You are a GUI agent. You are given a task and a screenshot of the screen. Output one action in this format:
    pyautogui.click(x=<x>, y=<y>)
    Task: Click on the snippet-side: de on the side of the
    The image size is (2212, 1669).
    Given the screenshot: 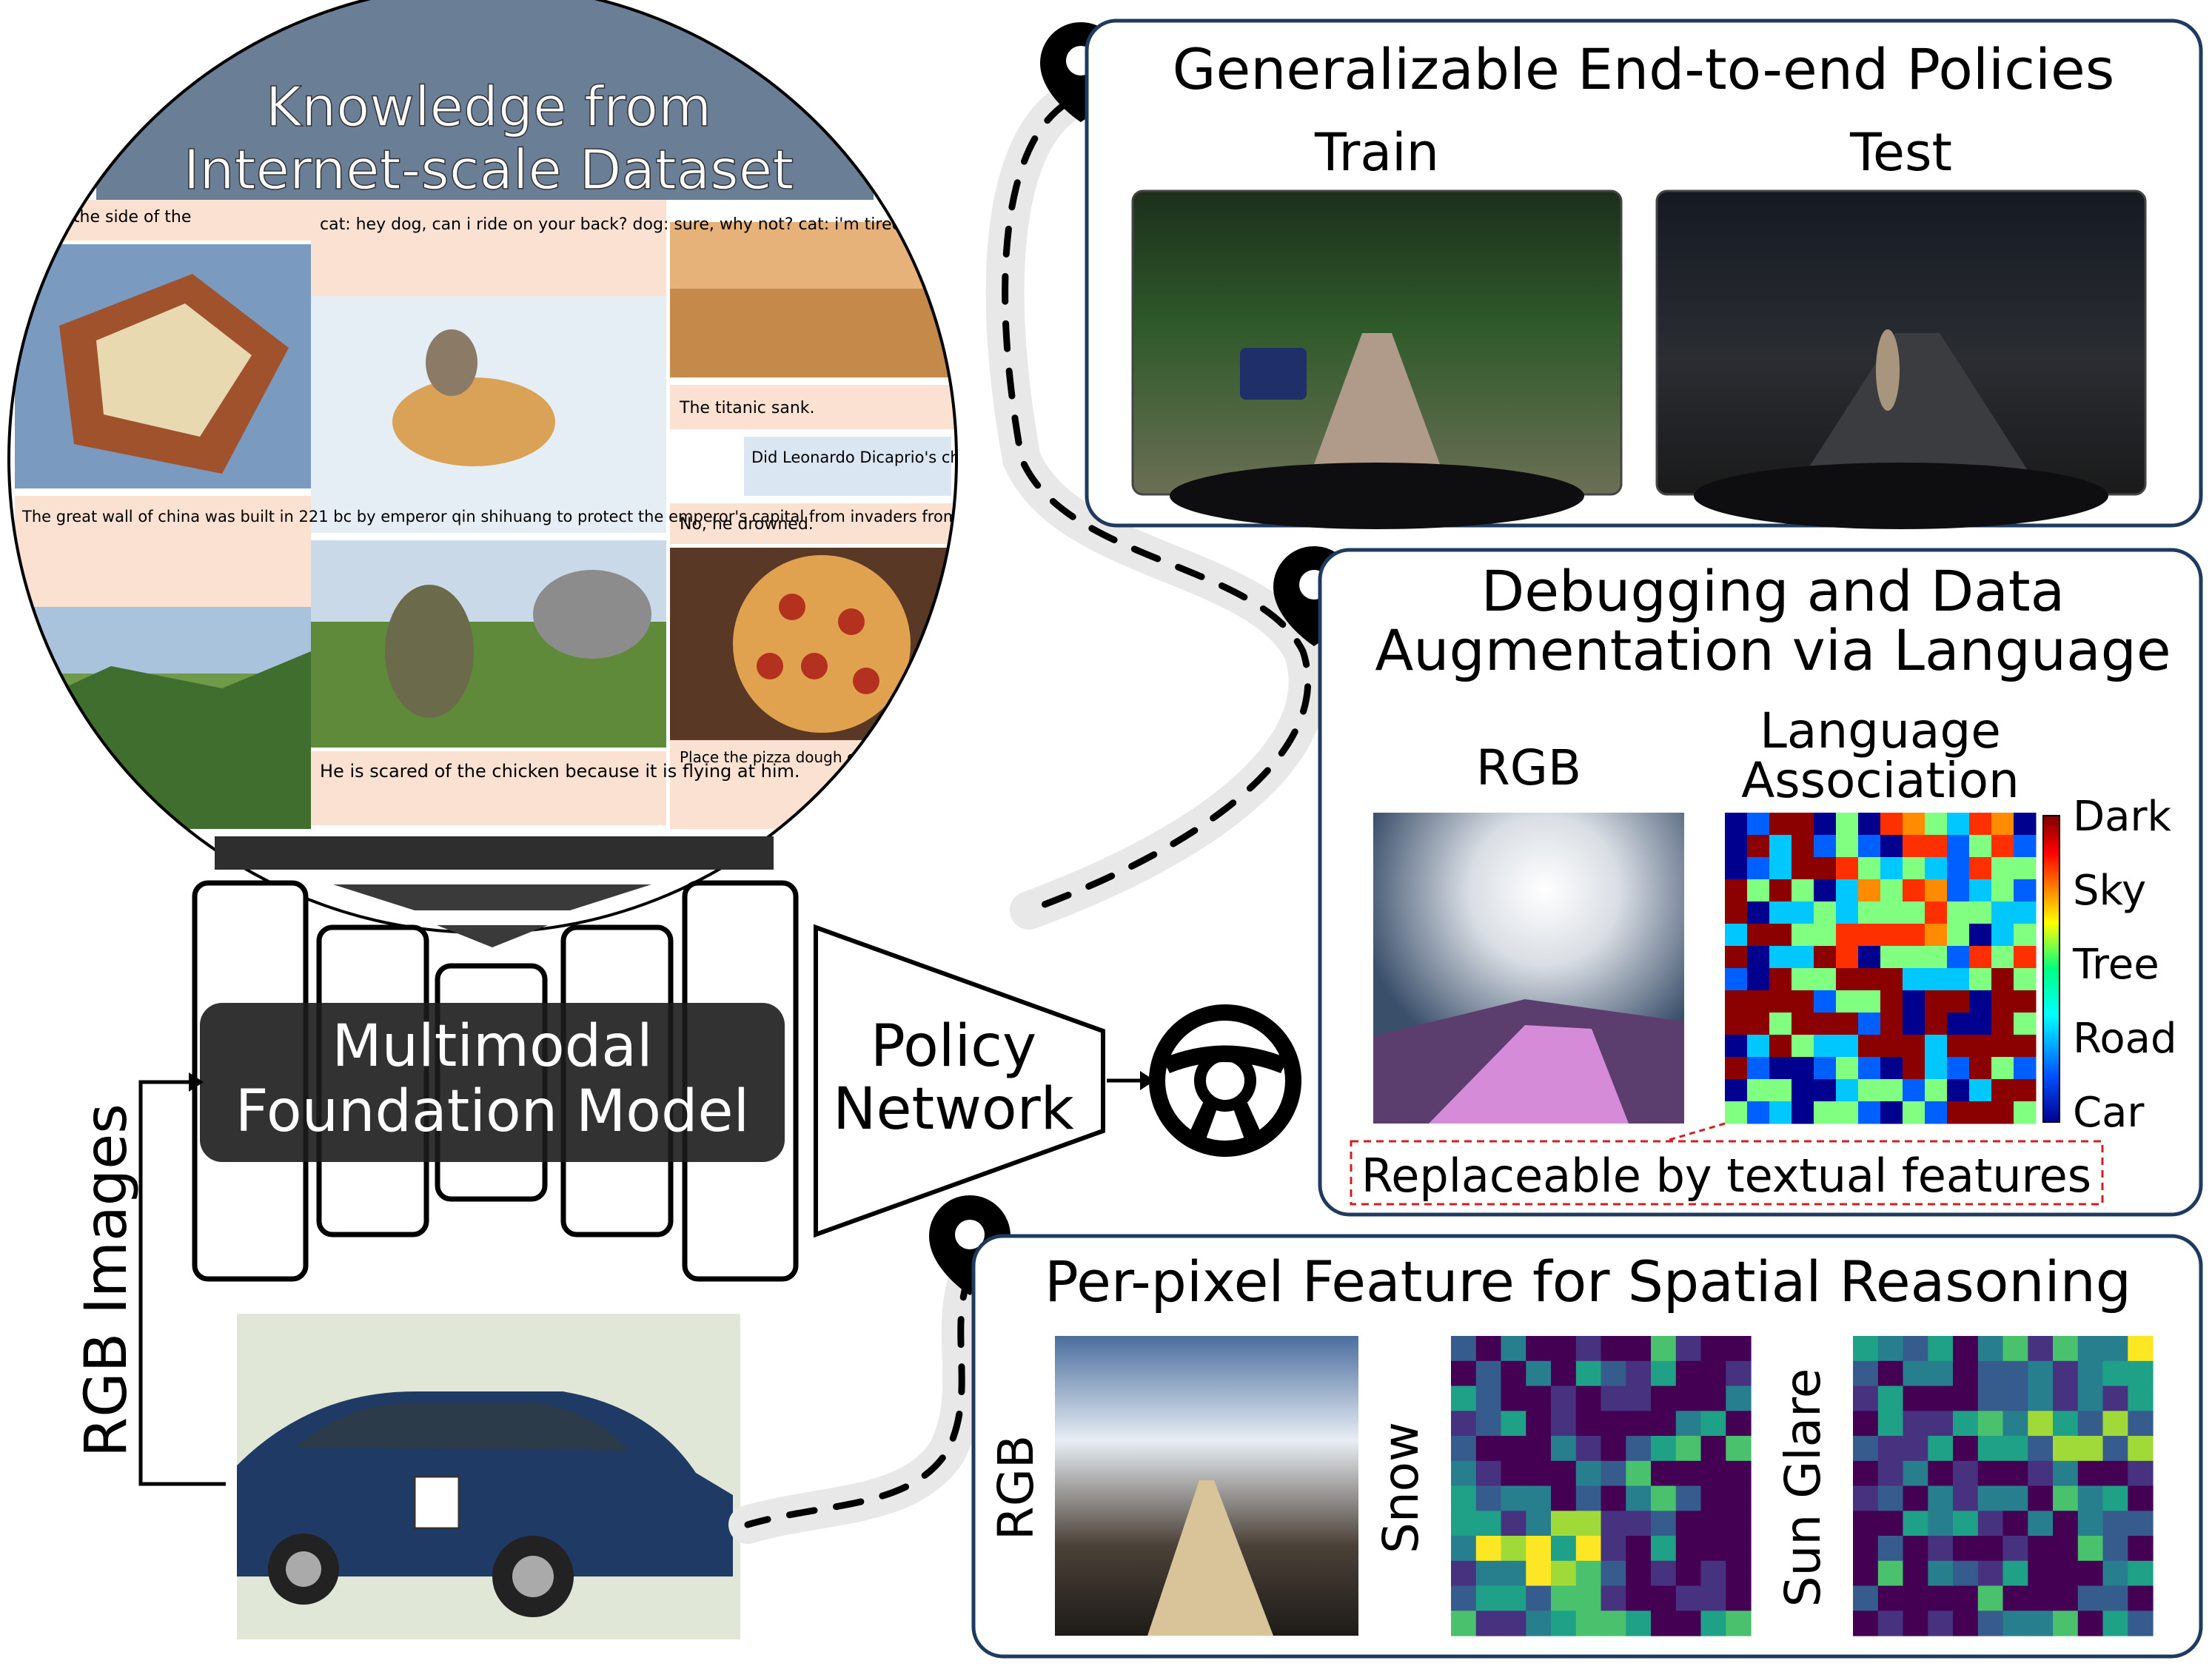 What is the action you would take?
    pyautogui.click(x=106, y=217)
    